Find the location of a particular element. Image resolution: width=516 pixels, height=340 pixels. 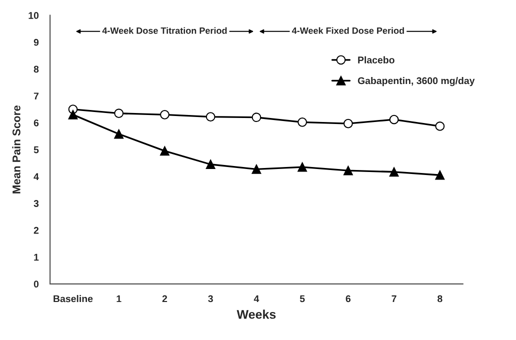

legend-label: Placebo is located at coordinates (376, 60).